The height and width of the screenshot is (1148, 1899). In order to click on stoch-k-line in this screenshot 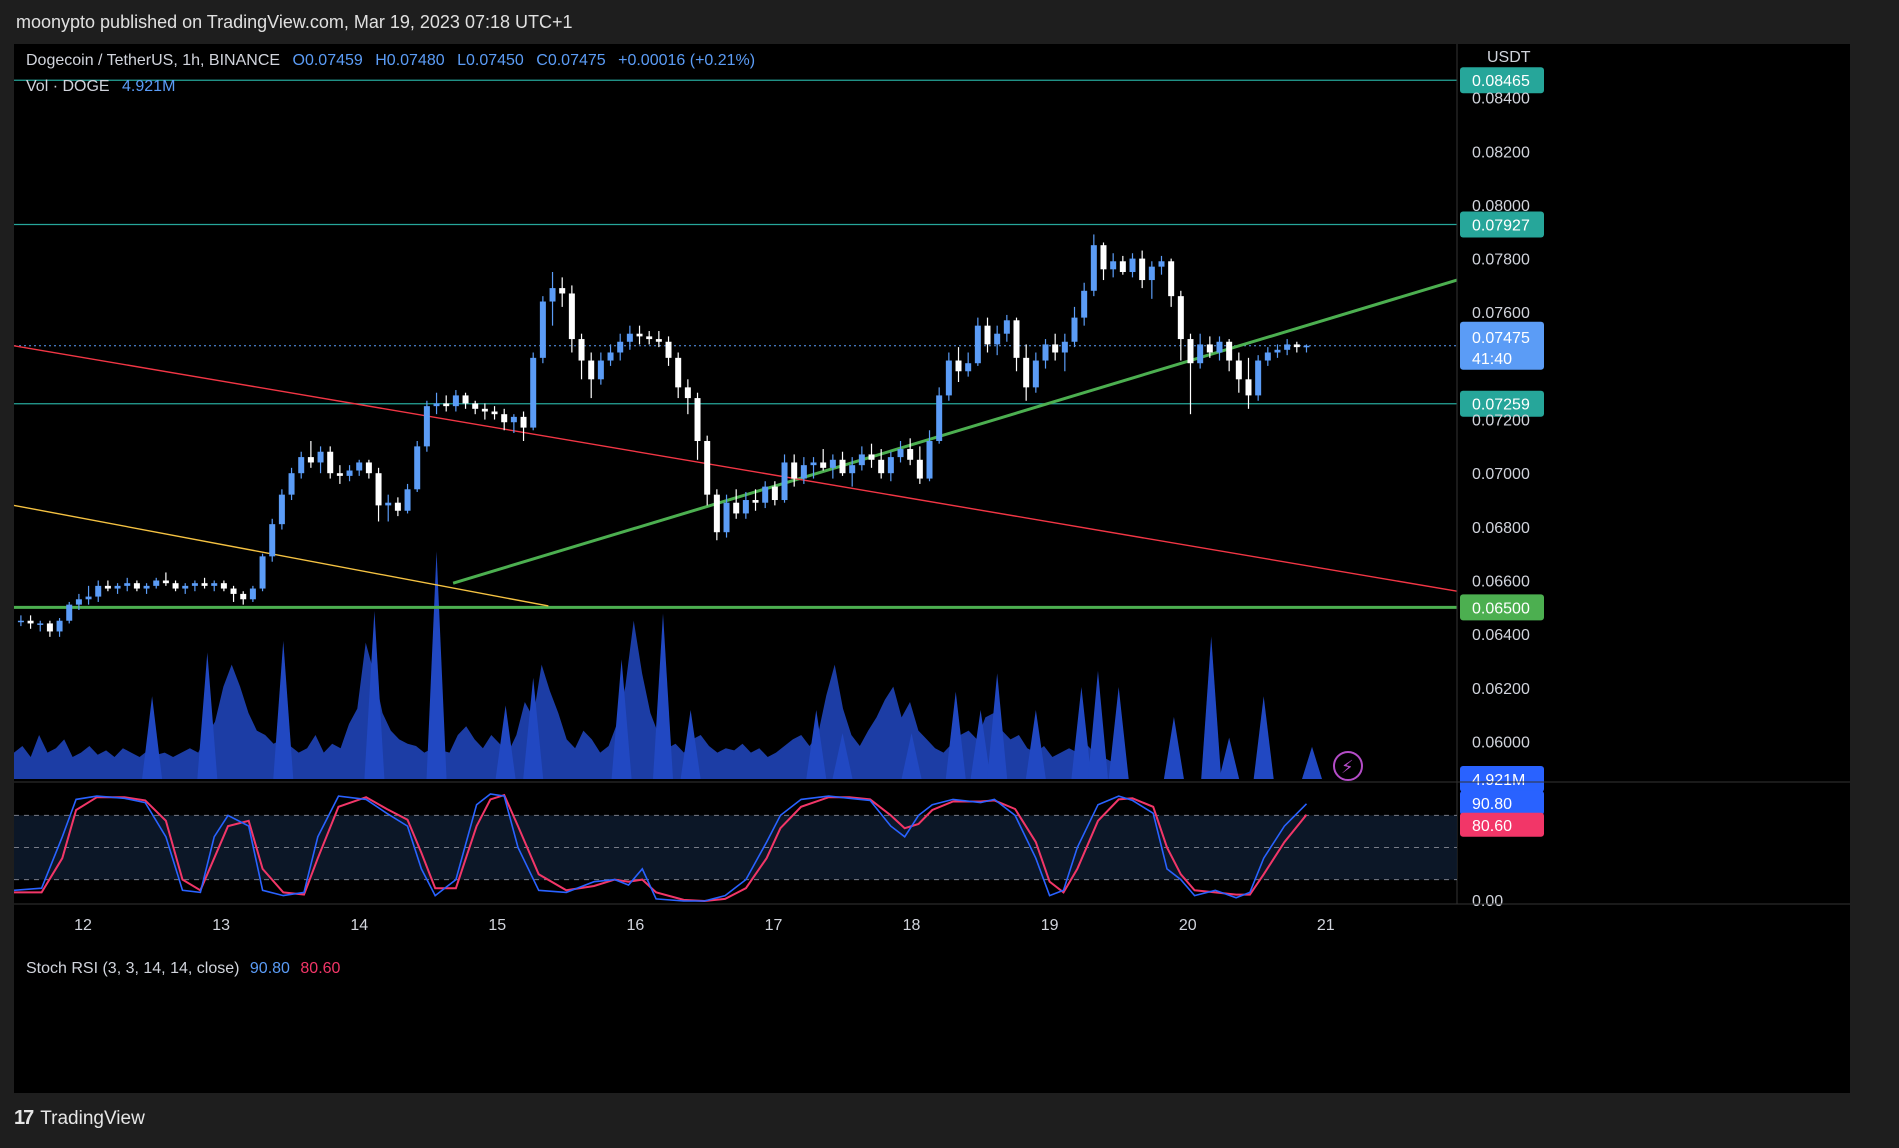, I will do `click(661, 847)`.